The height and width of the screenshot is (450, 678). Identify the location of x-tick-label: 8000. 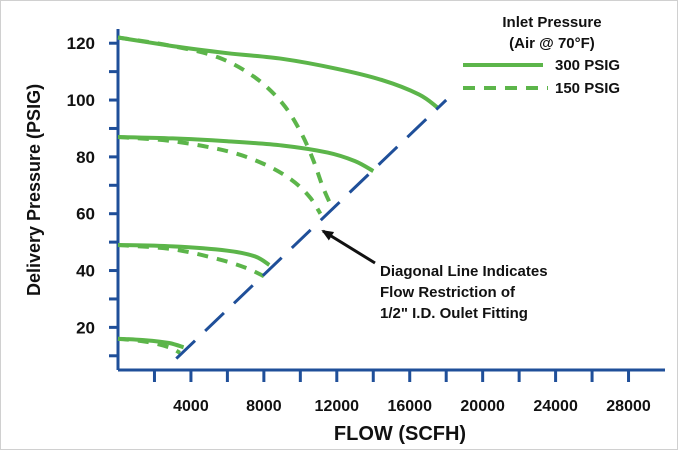
(264, 406).